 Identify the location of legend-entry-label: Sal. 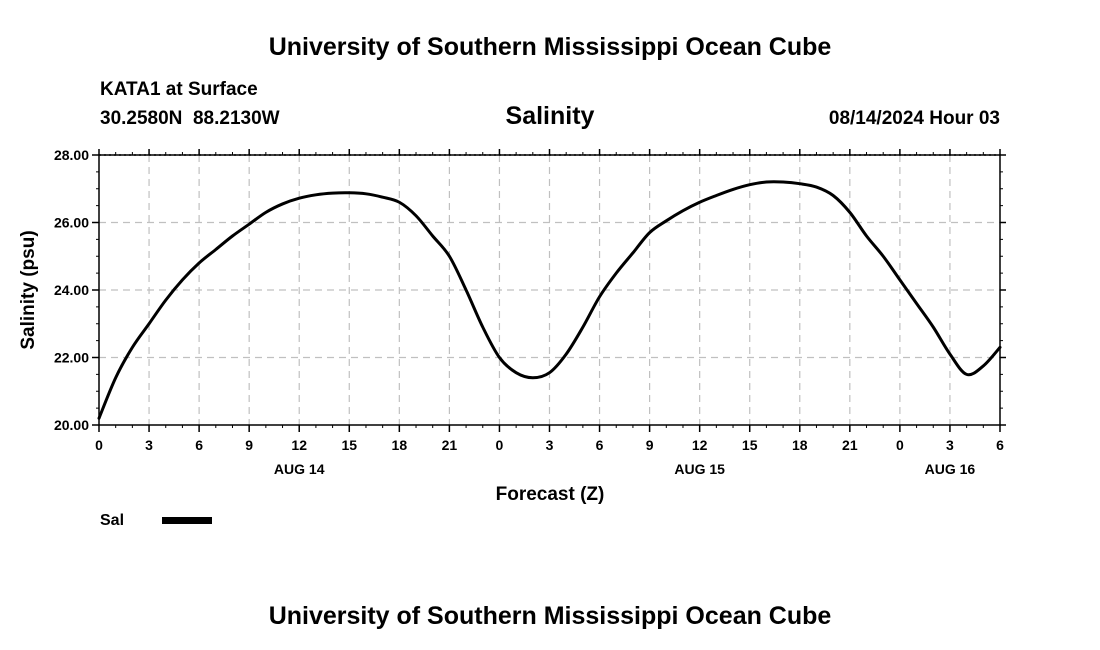
(112, 520).